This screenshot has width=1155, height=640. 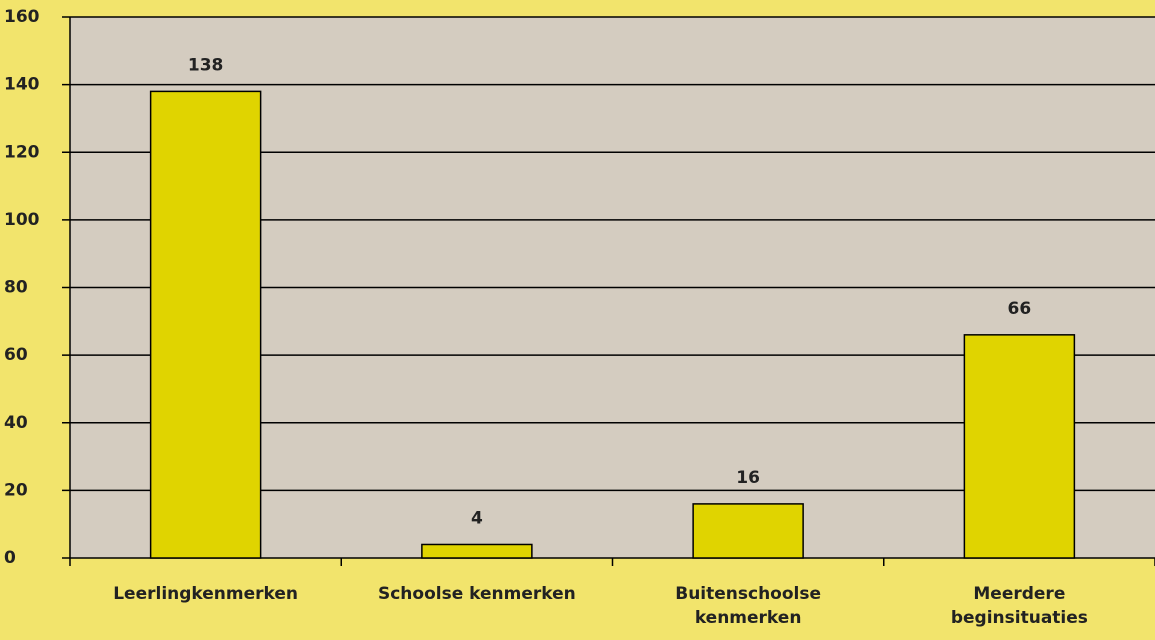 I want to click on y-tick-label: 20, so click(x=16, y=490).